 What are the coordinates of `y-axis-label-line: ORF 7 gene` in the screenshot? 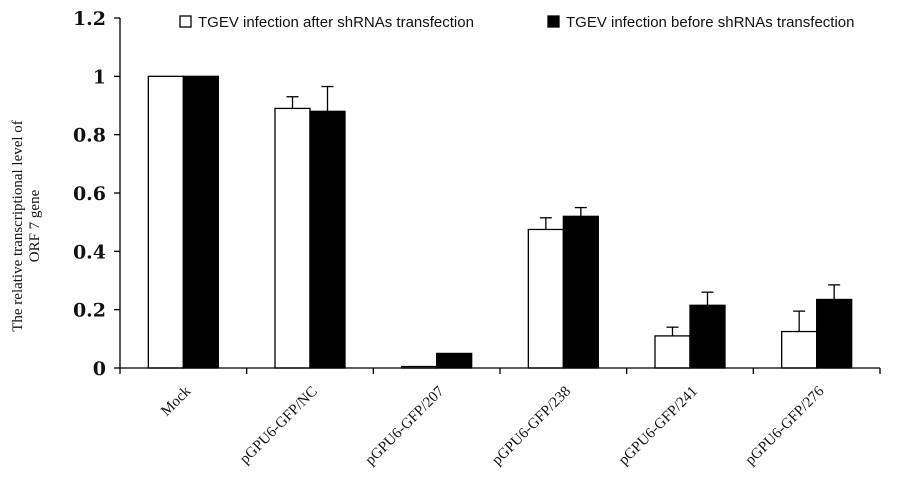 It's located at (35, 225).